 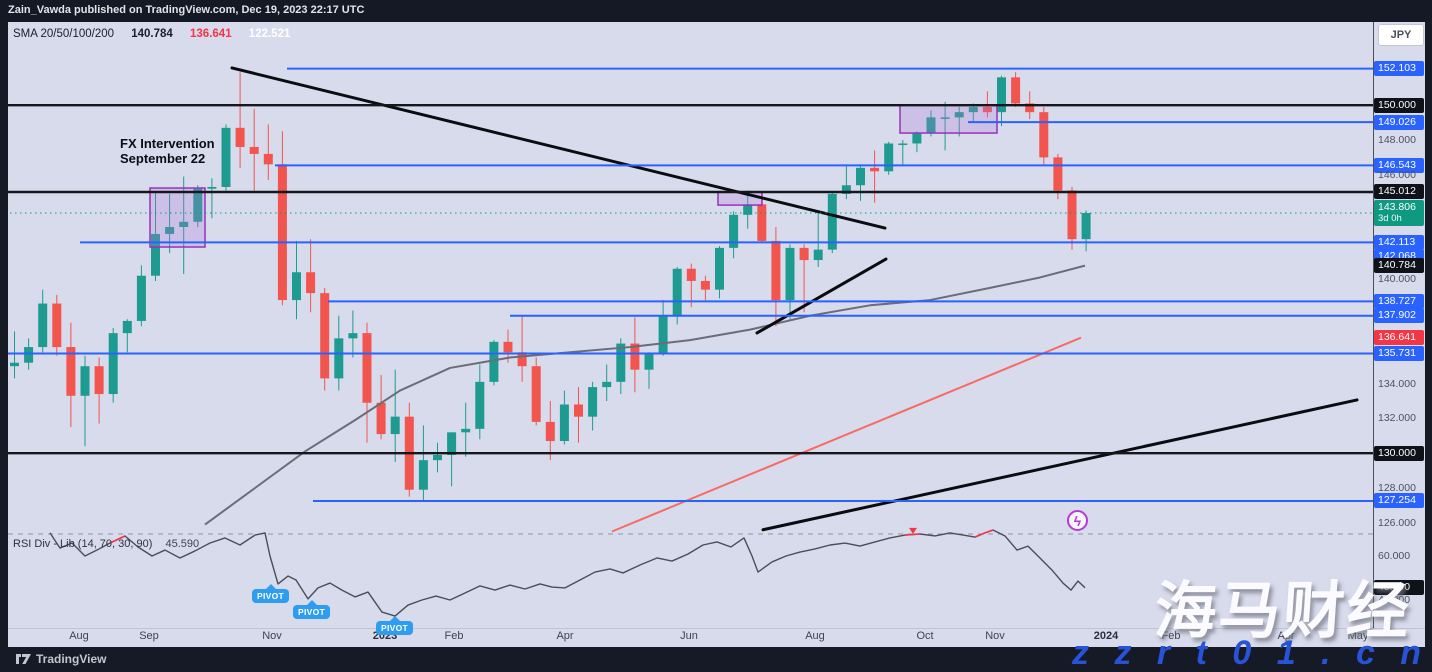 I want to click on currency-toggle-button: JPY, so click(x=1401, y=35).